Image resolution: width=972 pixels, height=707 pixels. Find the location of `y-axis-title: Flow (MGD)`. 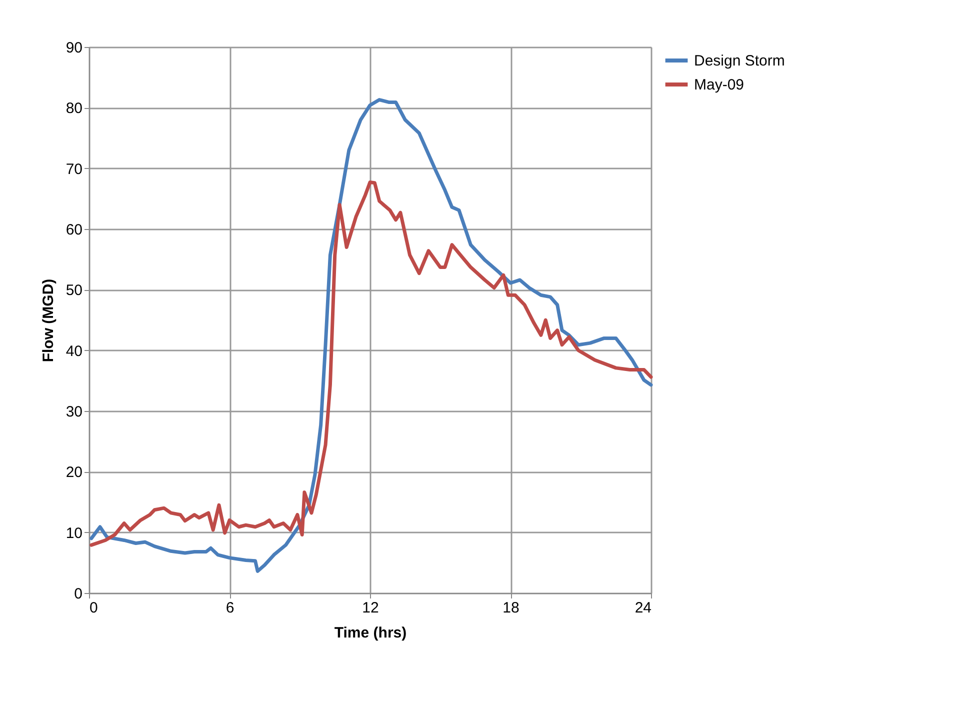

y-axis-title: Flow (MGD) is located at coordinates (48, 320).